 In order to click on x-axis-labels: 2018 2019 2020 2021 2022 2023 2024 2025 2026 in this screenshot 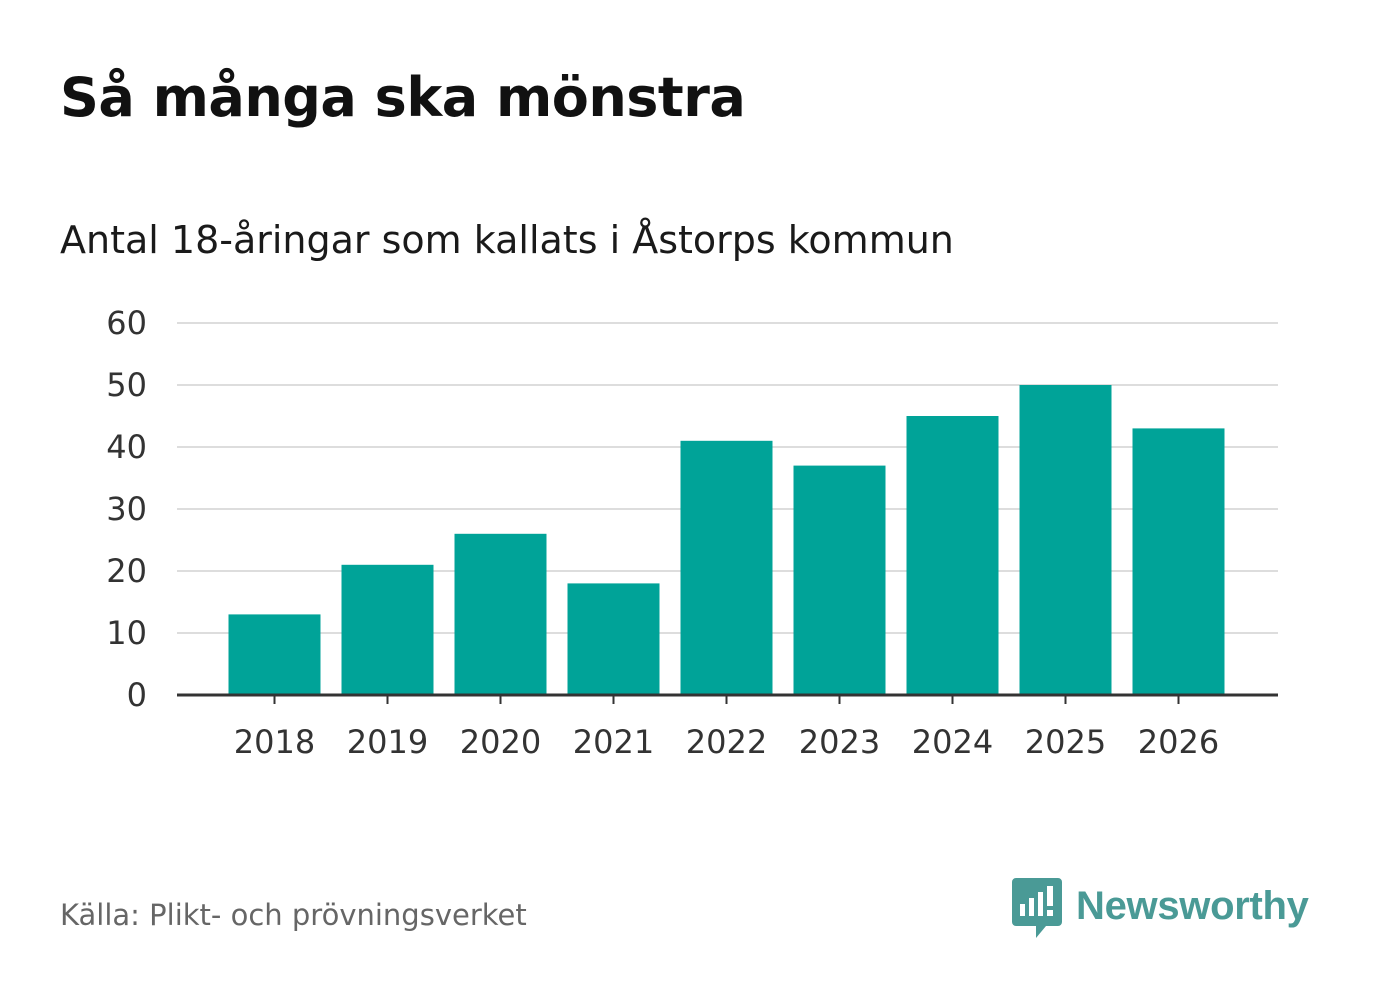, I will do `click(726, 742)`.